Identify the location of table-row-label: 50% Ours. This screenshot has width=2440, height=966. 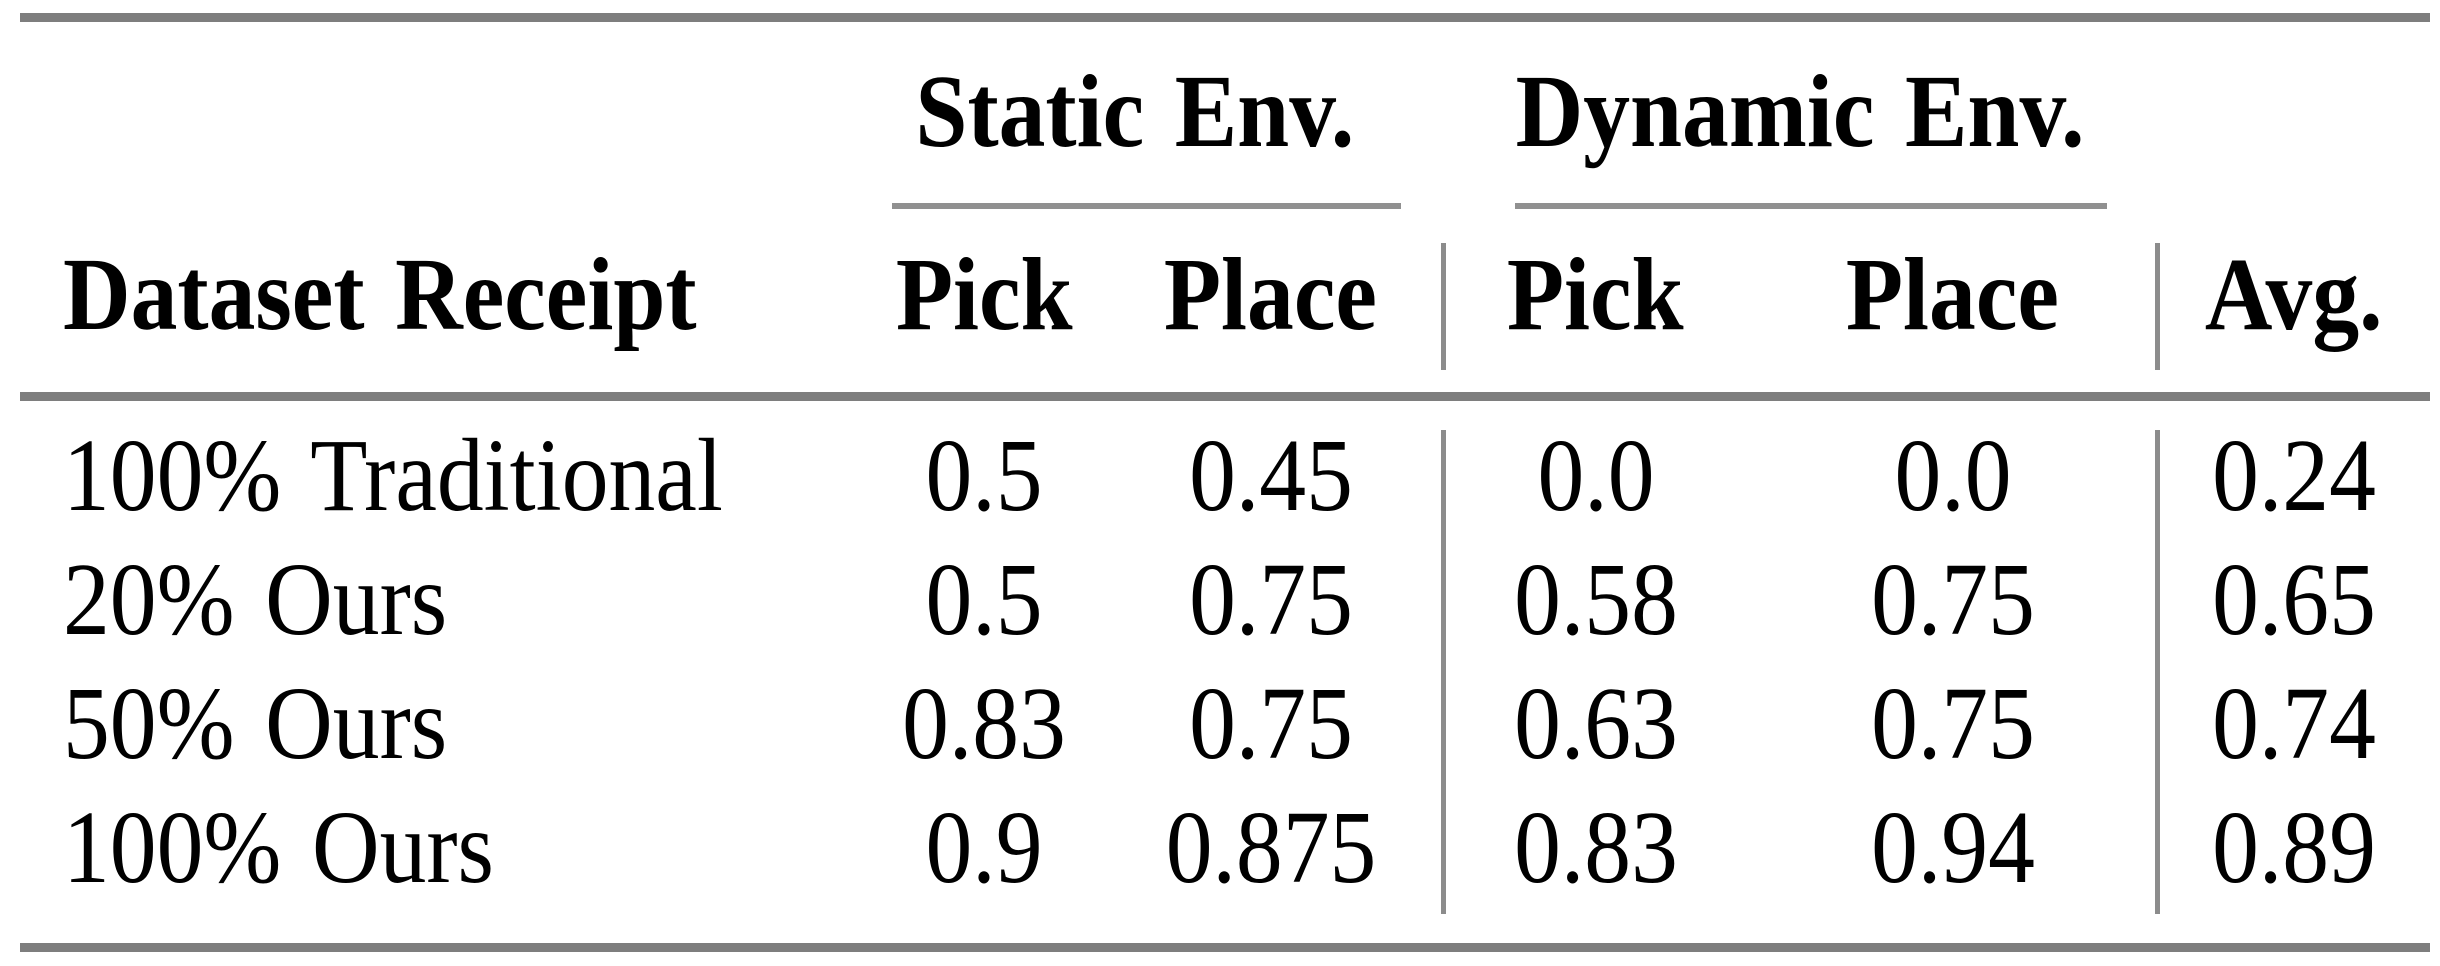
(255, 723).